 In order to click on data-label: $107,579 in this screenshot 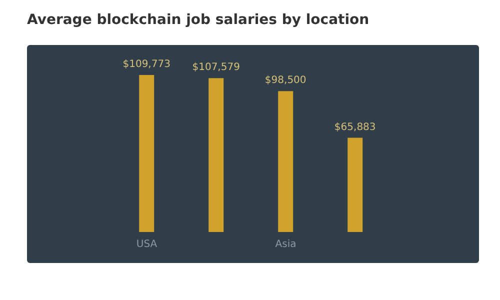, I will do `click(216, 68)`.